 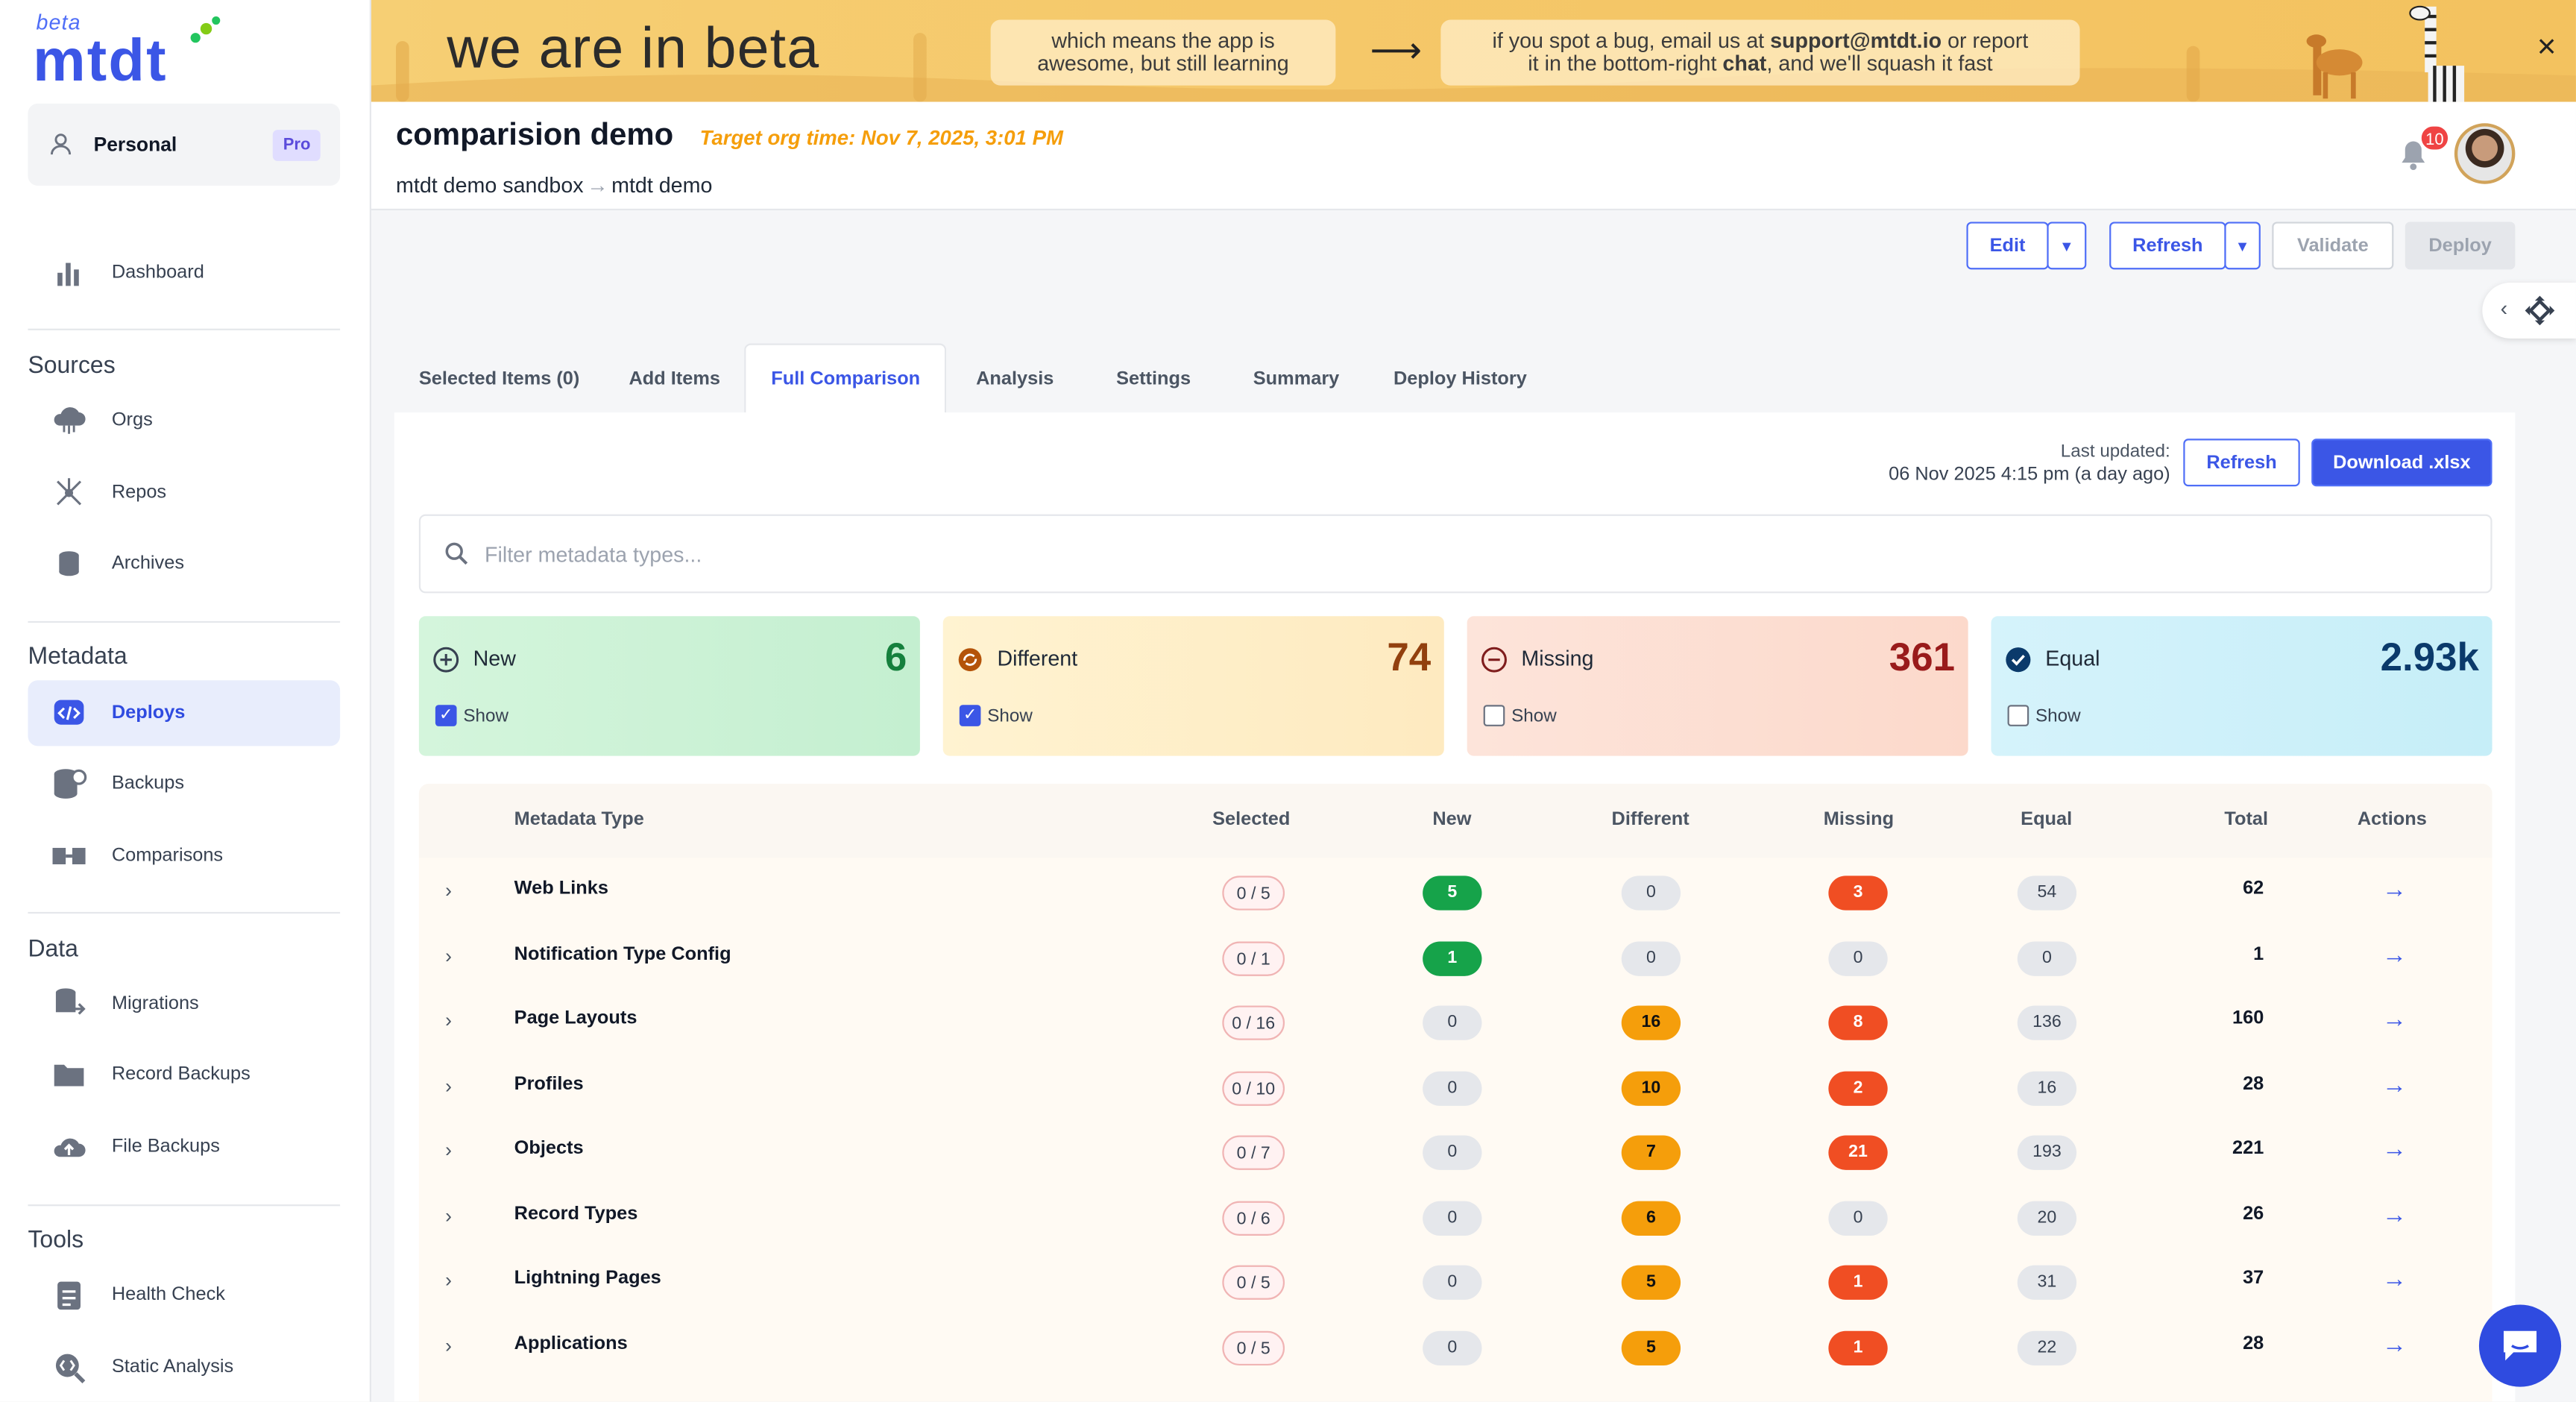 I want to click on refresh-dropdown-button: ▼, so click(x=2242, y=245).